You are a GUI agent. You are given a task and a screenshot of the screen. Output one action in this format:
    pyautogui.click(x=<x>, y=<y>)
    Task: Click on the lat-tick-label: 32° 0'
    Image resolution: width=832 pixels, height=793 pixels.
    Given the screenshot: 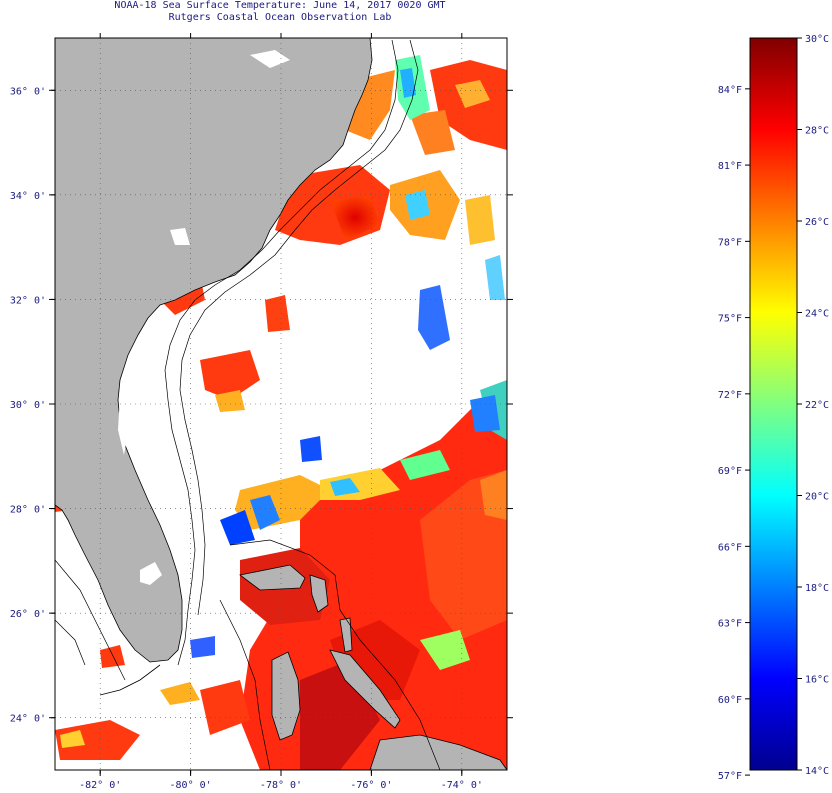 What is the action you would take?
    pyautogui.click(x=28, y=300)
    